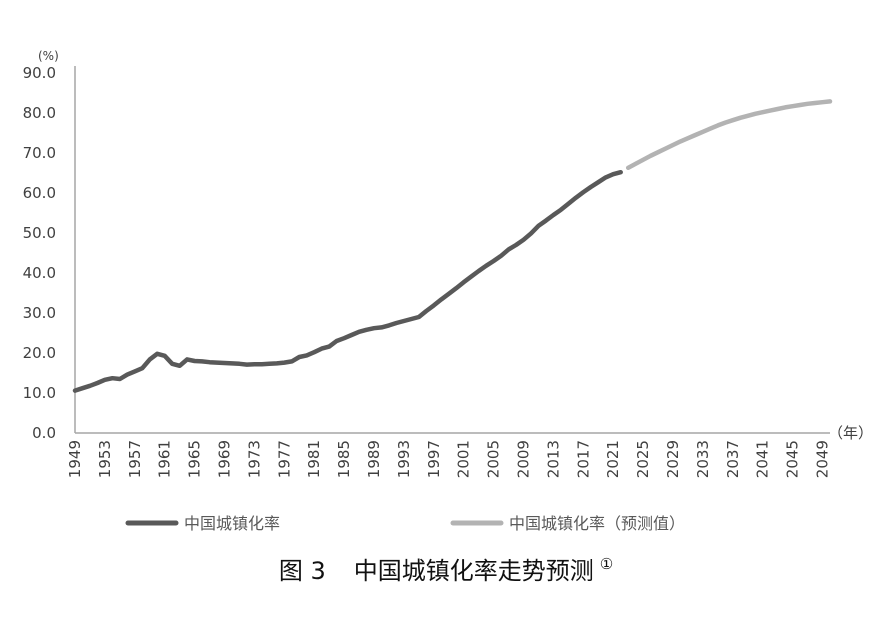 The height and width of the screenshot is (619, 892). What do you see at coordinates (464, 459) in the screenshot?
I see `x-tick-label: 2001` at bounding box center [464, 459].